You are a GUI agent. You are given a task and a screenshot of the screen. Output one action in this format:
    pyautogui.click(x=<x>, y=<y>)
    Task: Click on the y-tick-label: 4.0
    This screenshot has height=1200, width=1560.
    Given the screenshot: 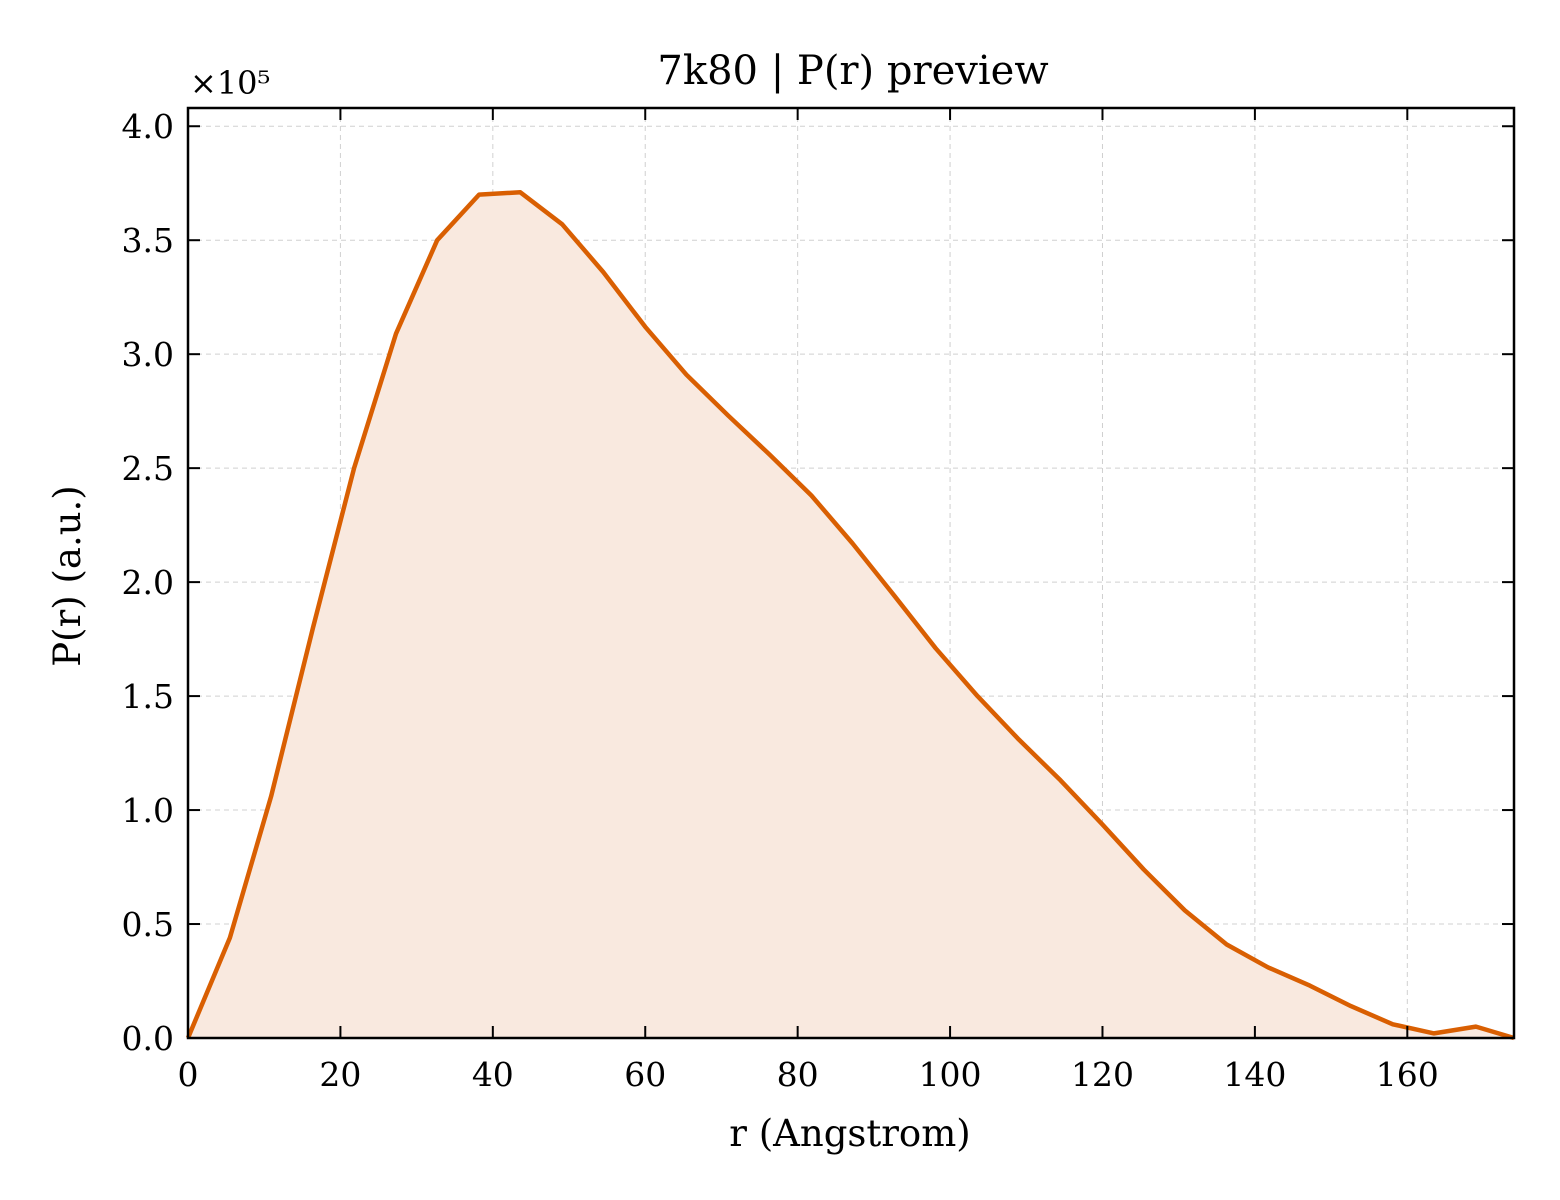 What is the action you would take?
    pyautogui.click(x=148, y=126)
    